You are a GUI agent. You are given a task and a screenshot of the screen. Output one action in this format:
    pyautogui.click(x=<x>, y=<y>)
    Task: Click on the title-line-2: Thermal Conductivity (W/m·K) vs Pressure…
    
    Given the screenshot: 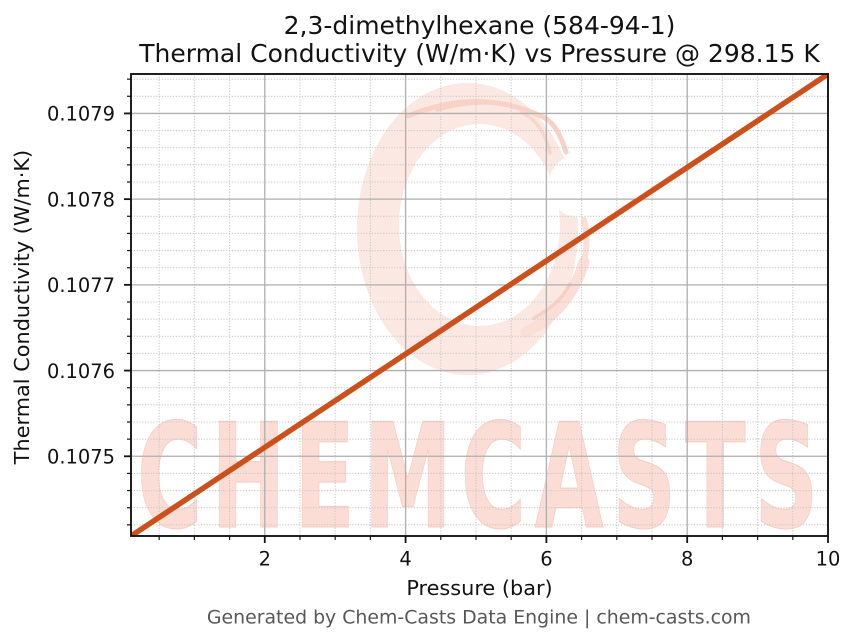 What is the action you would take?
    pyautogui.click(x=479, y=53)
    